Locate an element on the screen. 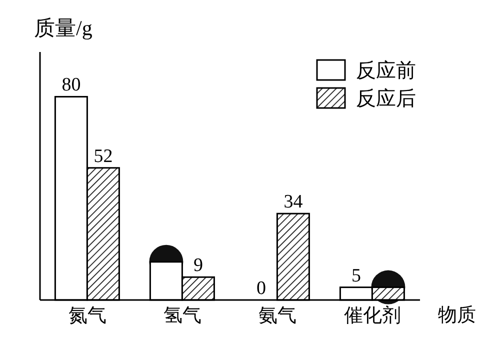 This screenshot has width=484, height=348. x-tick-label: 氢气 is located at coordinates (183, 315).